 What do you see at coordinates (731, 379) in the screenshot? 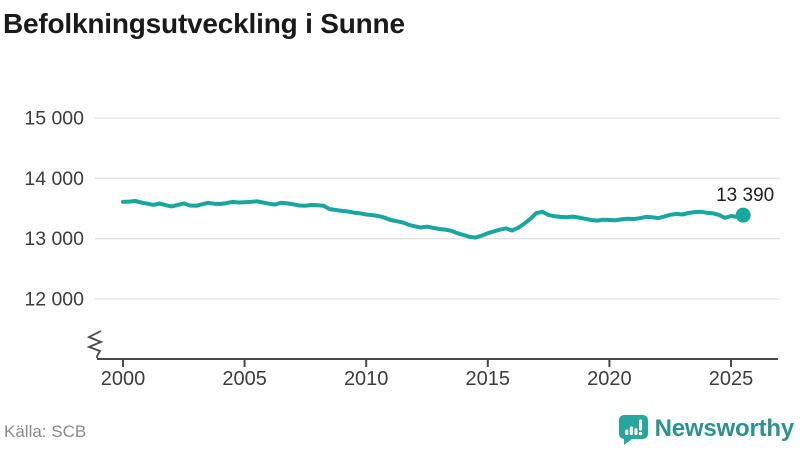
I see `x-axis-tick-label: 2025` at bounding box center [731, 379].